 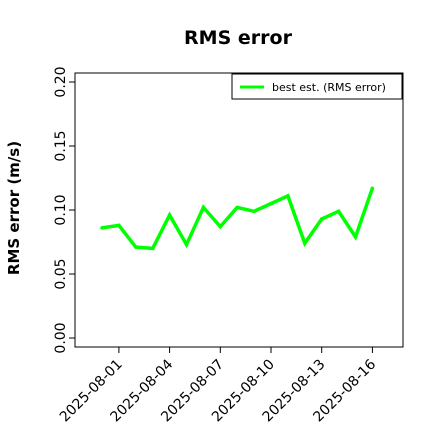 I want to click on series-line, so click(x=238, y=219).